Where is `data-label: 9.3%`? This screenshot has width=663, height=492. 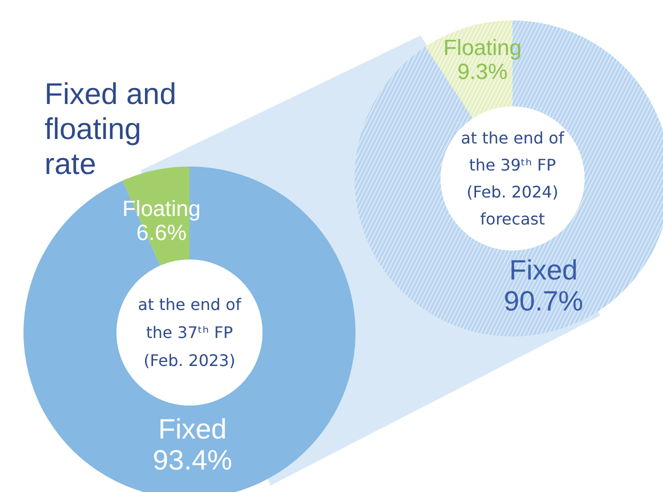
data-label: 9.3% is located at coordinates (482, 71).